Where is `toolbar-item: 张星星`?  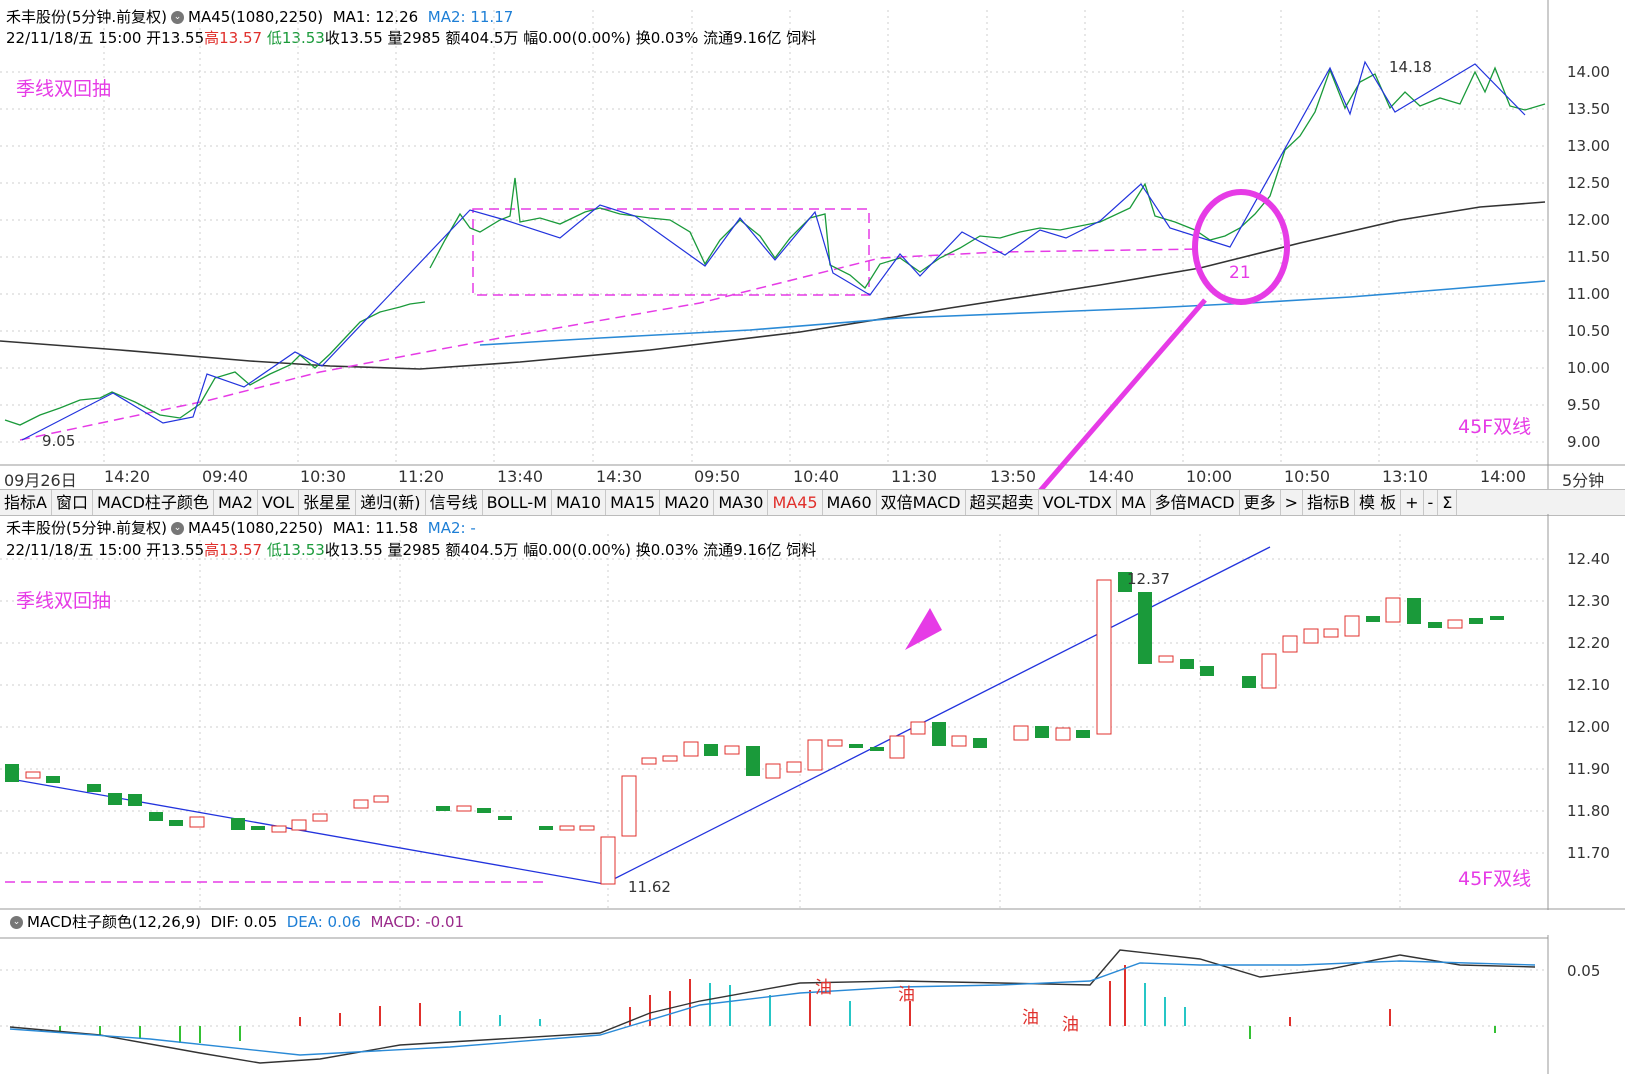
toolbar-item: 张星星 is located at coordinates (328, 502).